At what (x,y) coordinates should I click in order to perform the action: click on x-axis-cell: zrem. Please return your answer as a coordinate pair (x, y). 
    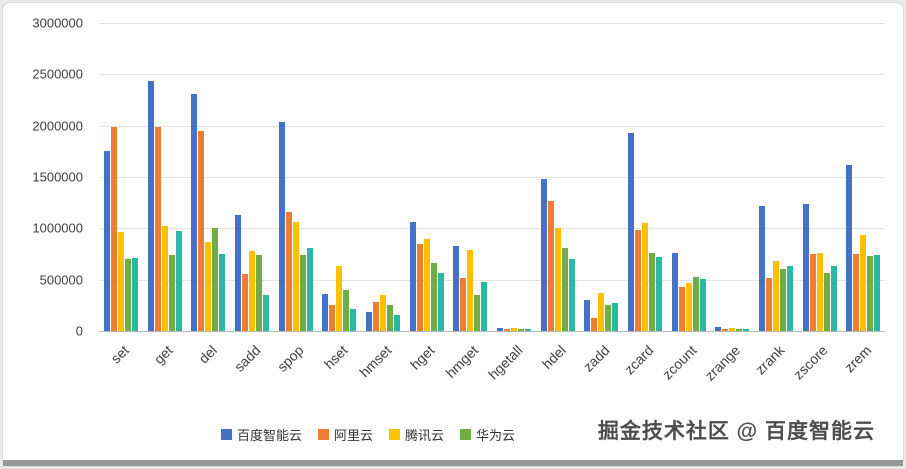
    Looking at the image, I should click on (863, 369).